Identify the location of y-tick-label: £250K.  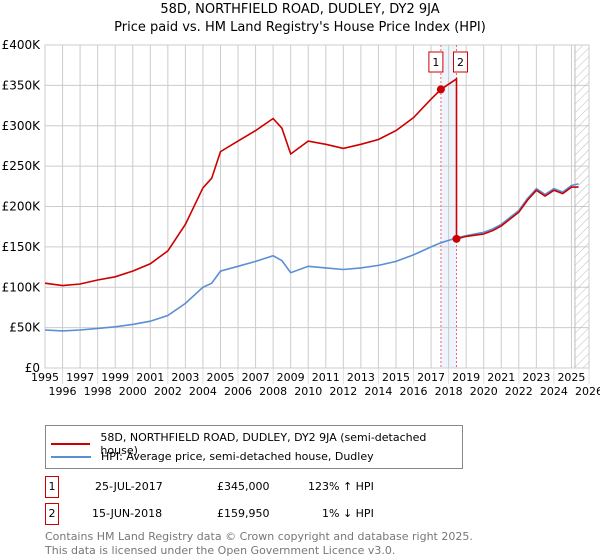
(22, 166).